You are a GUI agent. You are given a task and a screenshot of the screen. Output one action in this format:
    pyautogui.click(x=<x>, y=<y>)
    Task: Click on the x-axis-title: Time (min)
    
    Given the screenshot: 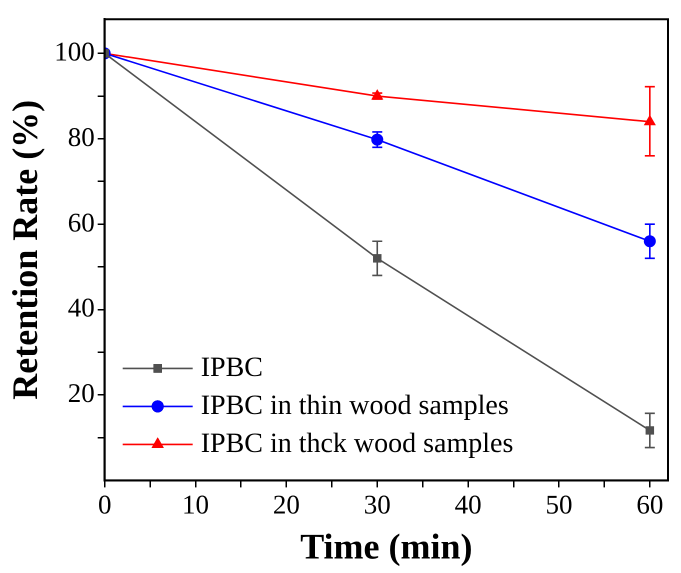 What is the action you would take?
    pyautogui.click(x=386, y=546)
    